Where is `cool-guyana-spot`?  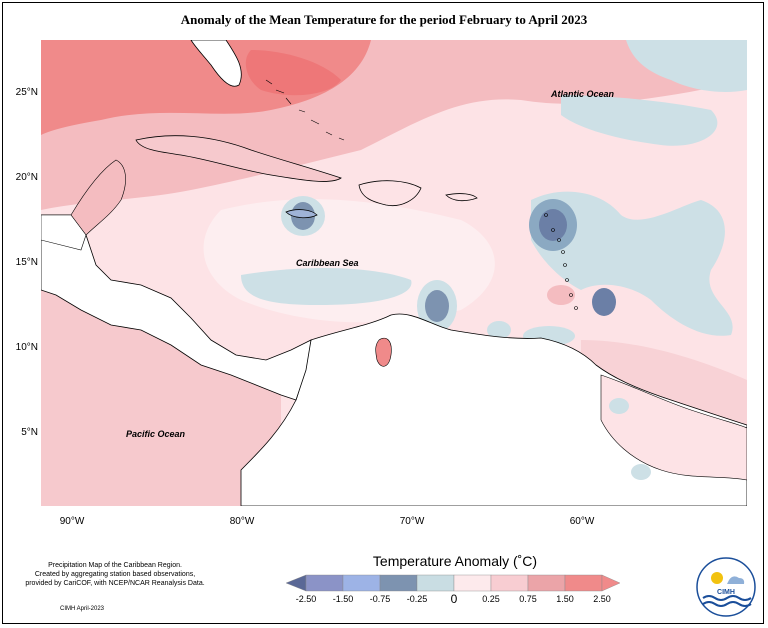 cool-guyana-spot is located at coordinates (619, 406).